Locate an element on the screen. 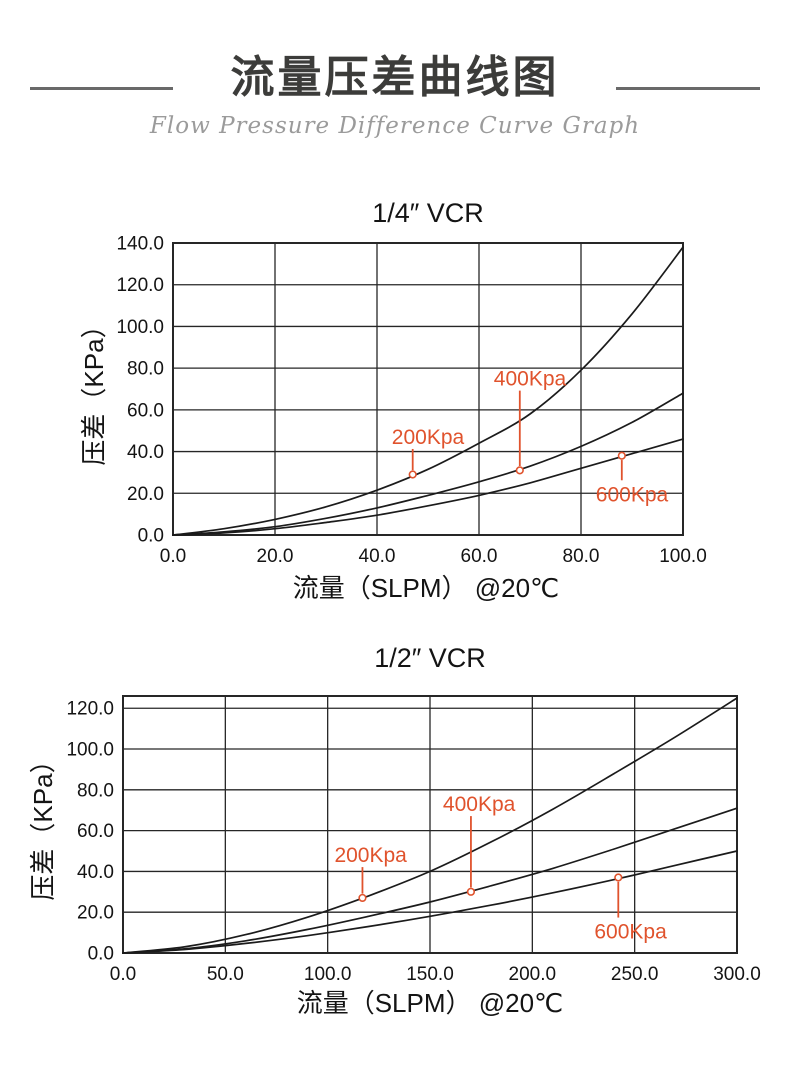 This screenshot has width=790, height=1075. x-tick-label: 50.0 is located at coordinates (225, 974).